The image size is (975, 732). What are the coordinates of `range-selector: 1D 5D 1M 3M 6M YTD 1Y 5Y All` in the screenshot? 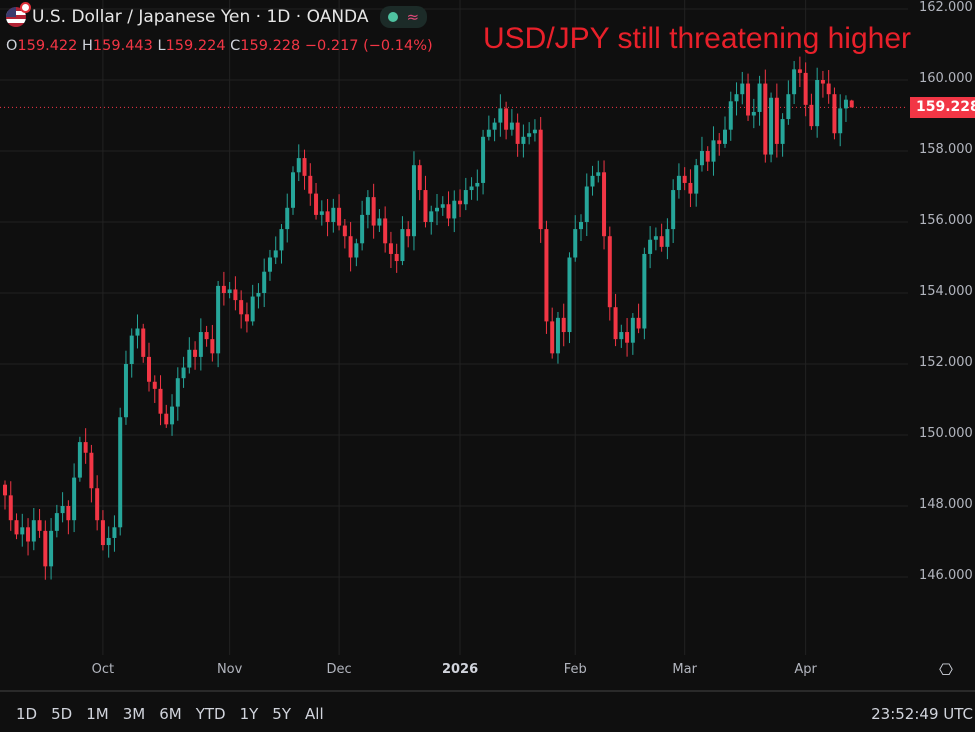 It's located at (170, 714).